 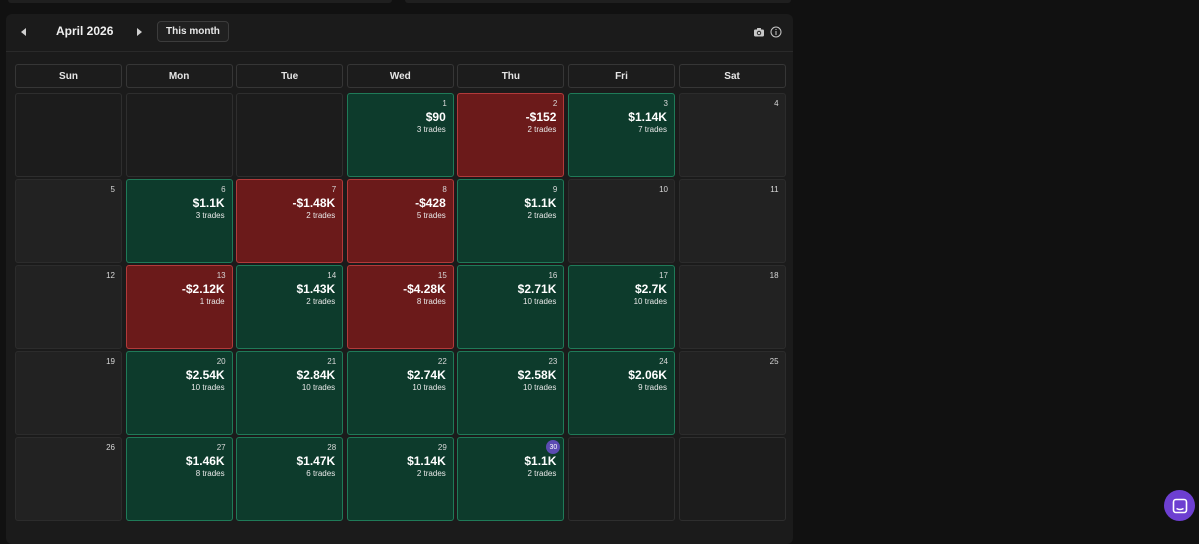 What do you see at coordinates (179, 221) in the screenshot?
I see `calendar-day-6: 6 $1.1K 3 trades` at bounding box center [179, 221].